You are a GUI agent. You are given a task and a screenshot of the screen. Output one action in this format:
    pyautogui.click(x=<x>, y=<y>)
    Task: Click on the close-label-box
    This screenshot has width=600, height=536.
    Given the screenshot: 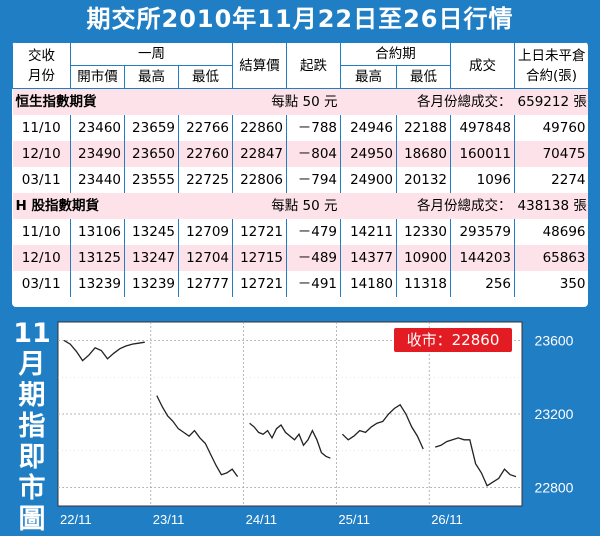 What is the action you would take?
    pyautogui.click(x=453, y=340)
    